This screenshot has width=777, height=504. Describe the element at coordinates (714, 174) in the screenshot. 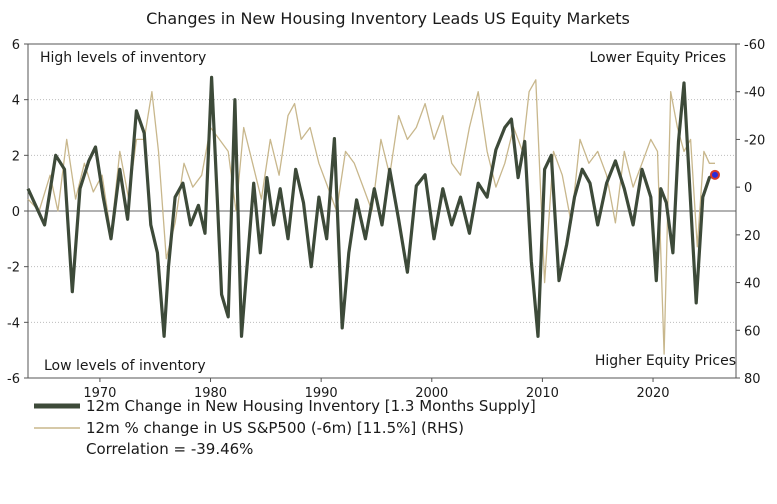

I see `latest-value-marker` at that location.